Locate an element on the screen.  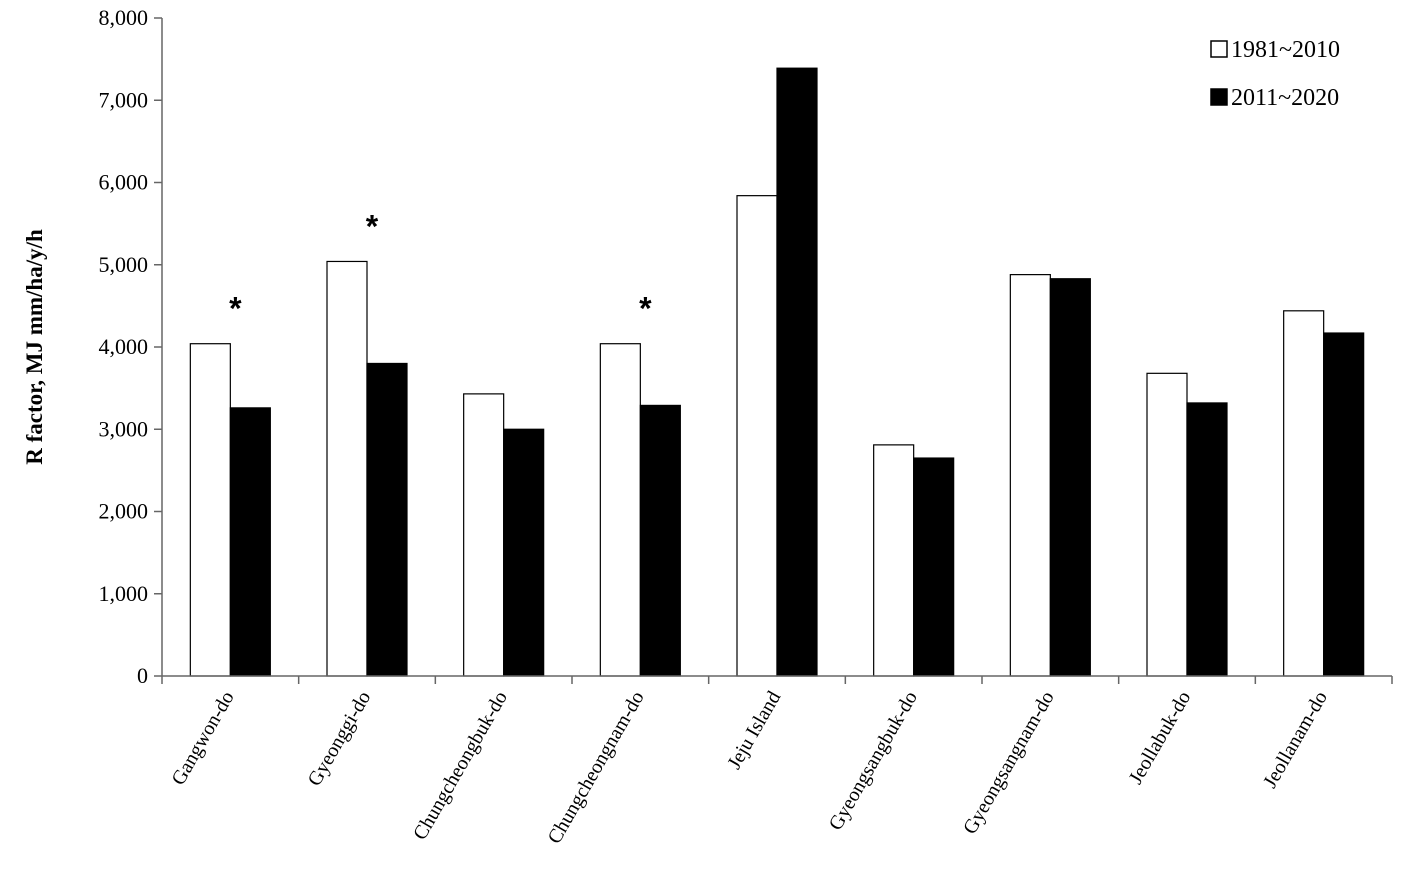
y-axis-title: R factor, MJ mm/ha/y/h is located at coordinates (34, 347).